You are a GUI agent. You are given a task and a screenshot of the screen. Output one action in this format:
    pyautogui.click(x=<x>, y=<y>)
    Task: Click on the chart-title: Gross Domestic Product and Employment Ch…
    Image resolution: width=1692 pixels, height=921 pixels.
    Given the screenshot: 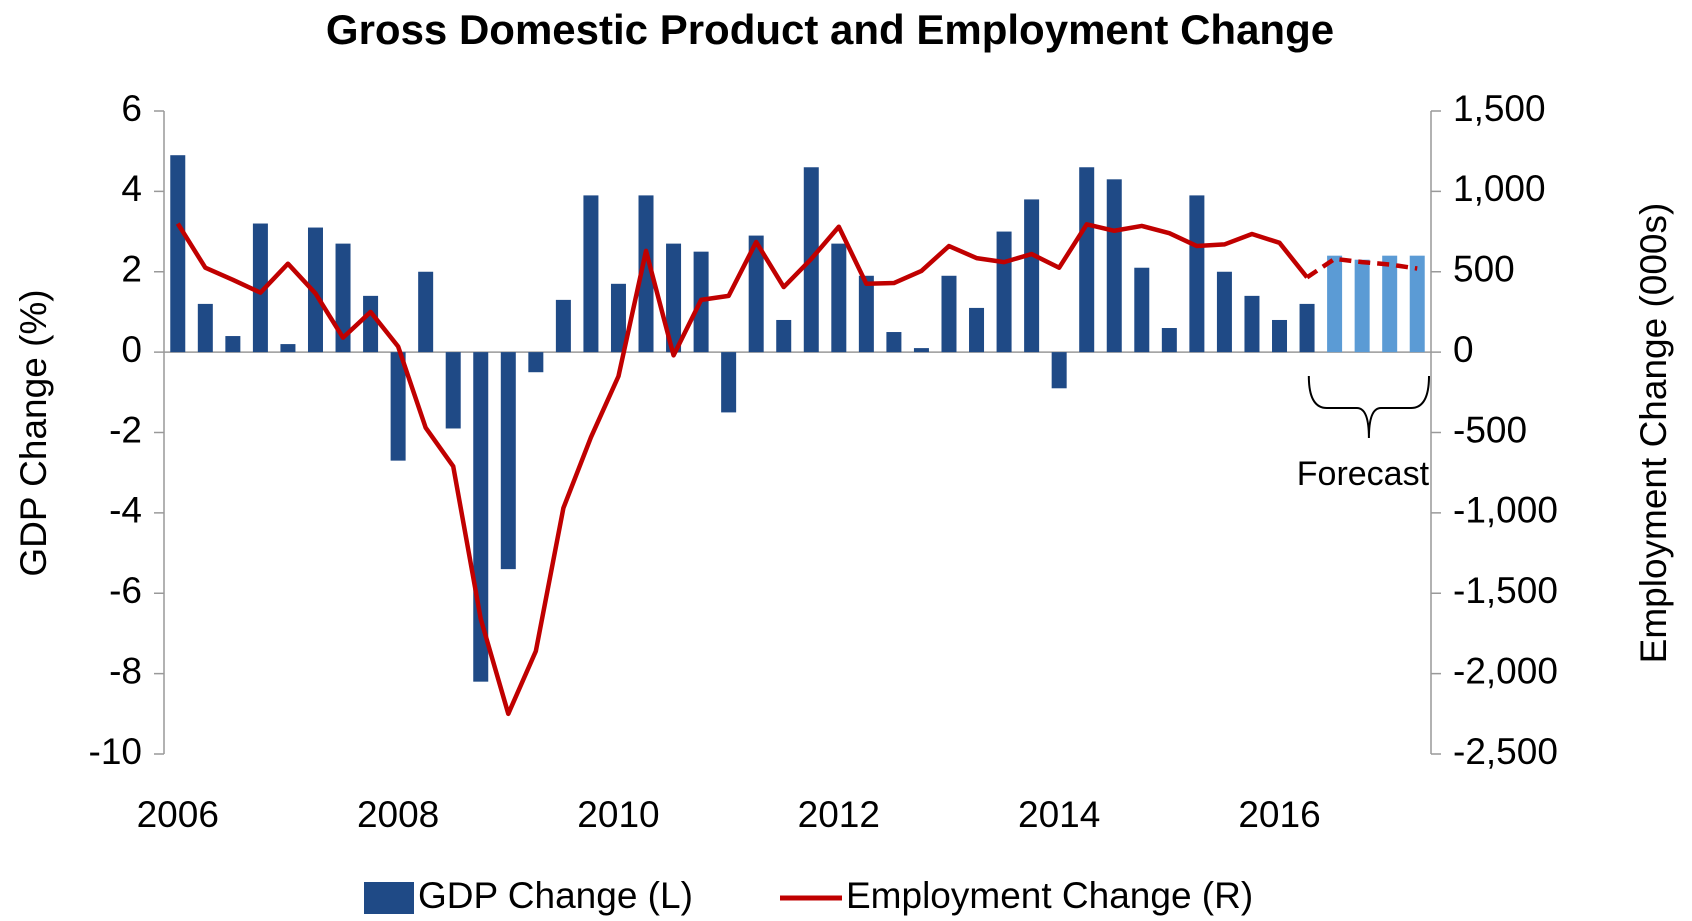 What is the action you would take?
    pyautogui.click(x=830, y=29)
    